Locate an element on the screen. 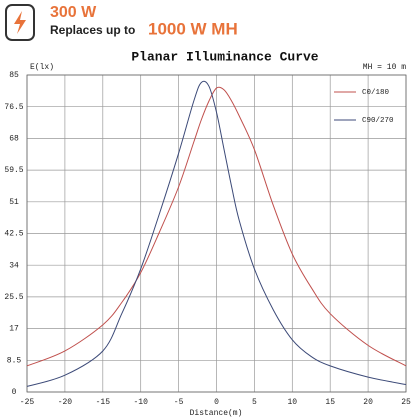 This screenshot has width=416, height=419. x-tick-label: -15 is located at coordinates (103, 402).